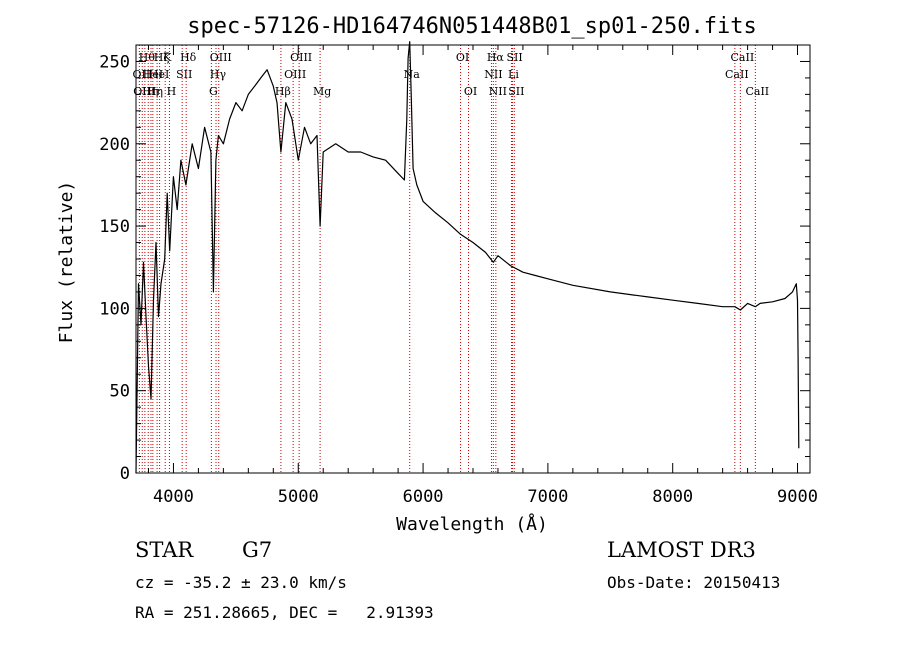 This screenshot has width=900, height=649. I want to click on x-tick-label: 8000, so click(672, 497).